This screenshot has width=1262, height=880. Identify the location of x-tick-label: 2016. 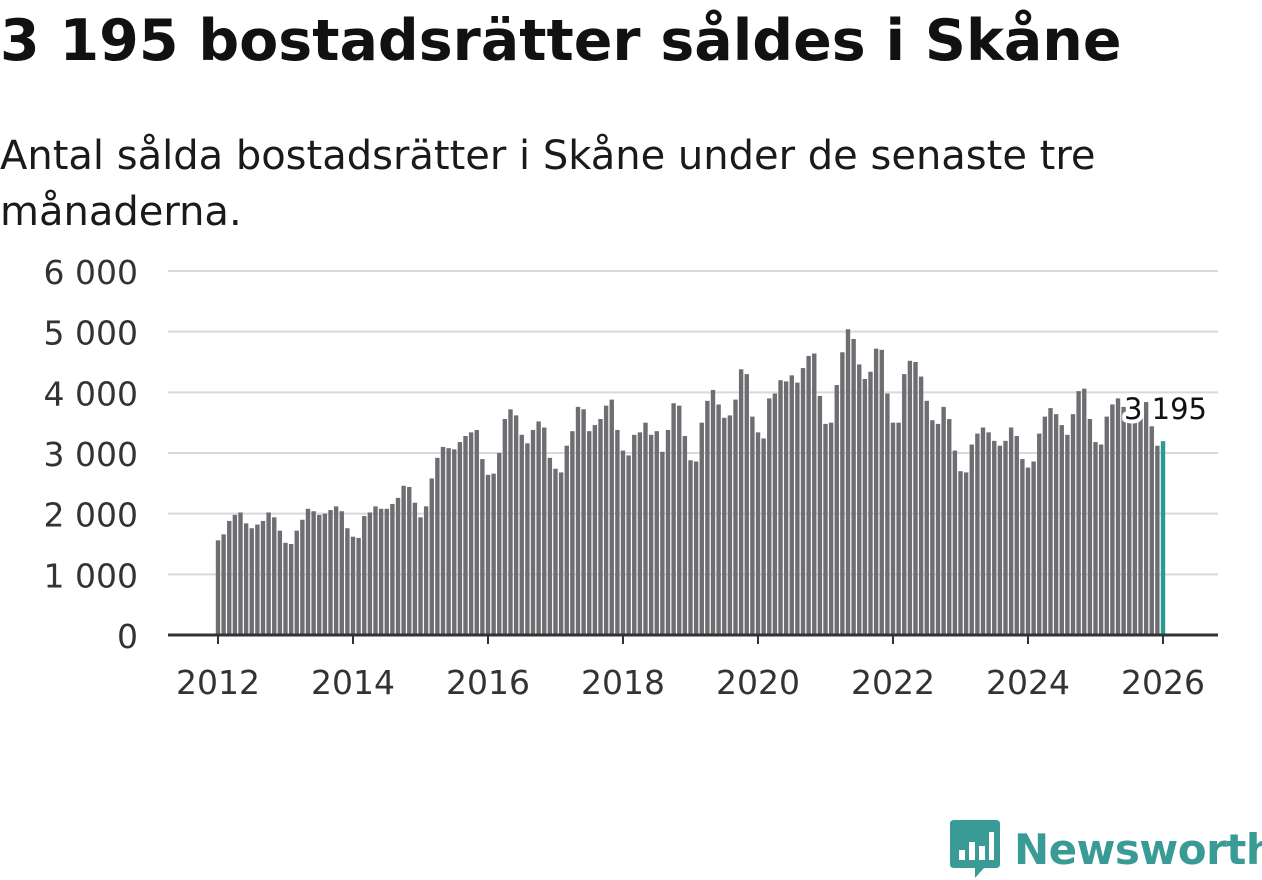
(488, 682).